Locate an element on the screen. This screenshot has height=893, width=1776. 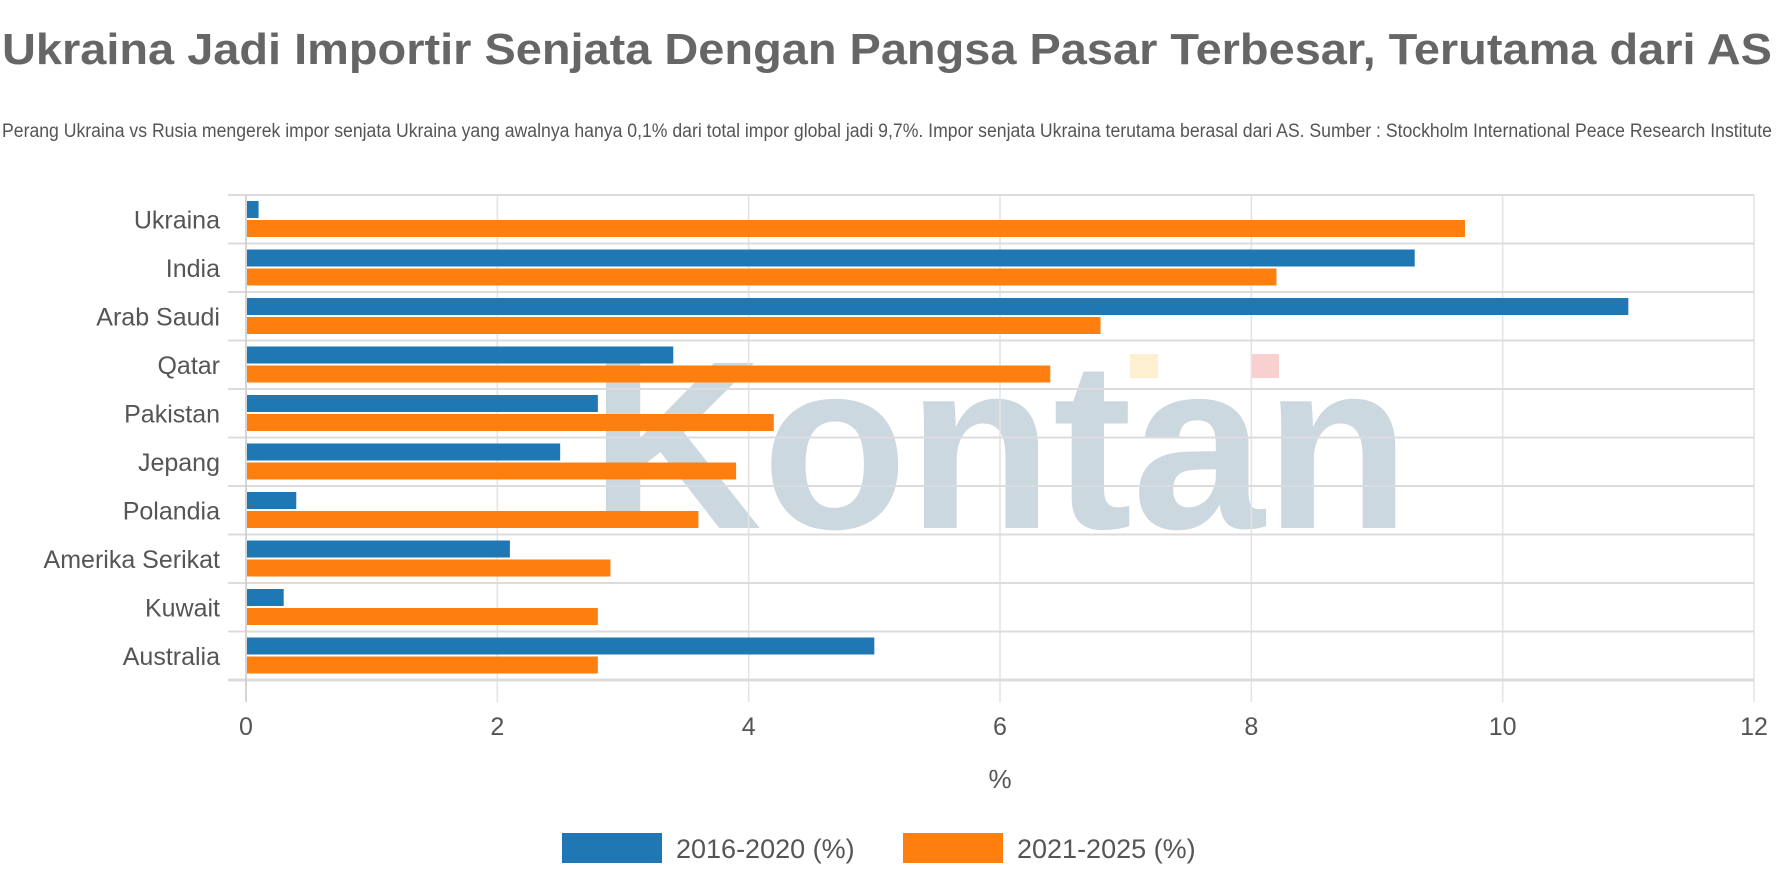
legend-label: 2021-2025 (%) is located at coordinates (1106, 849).